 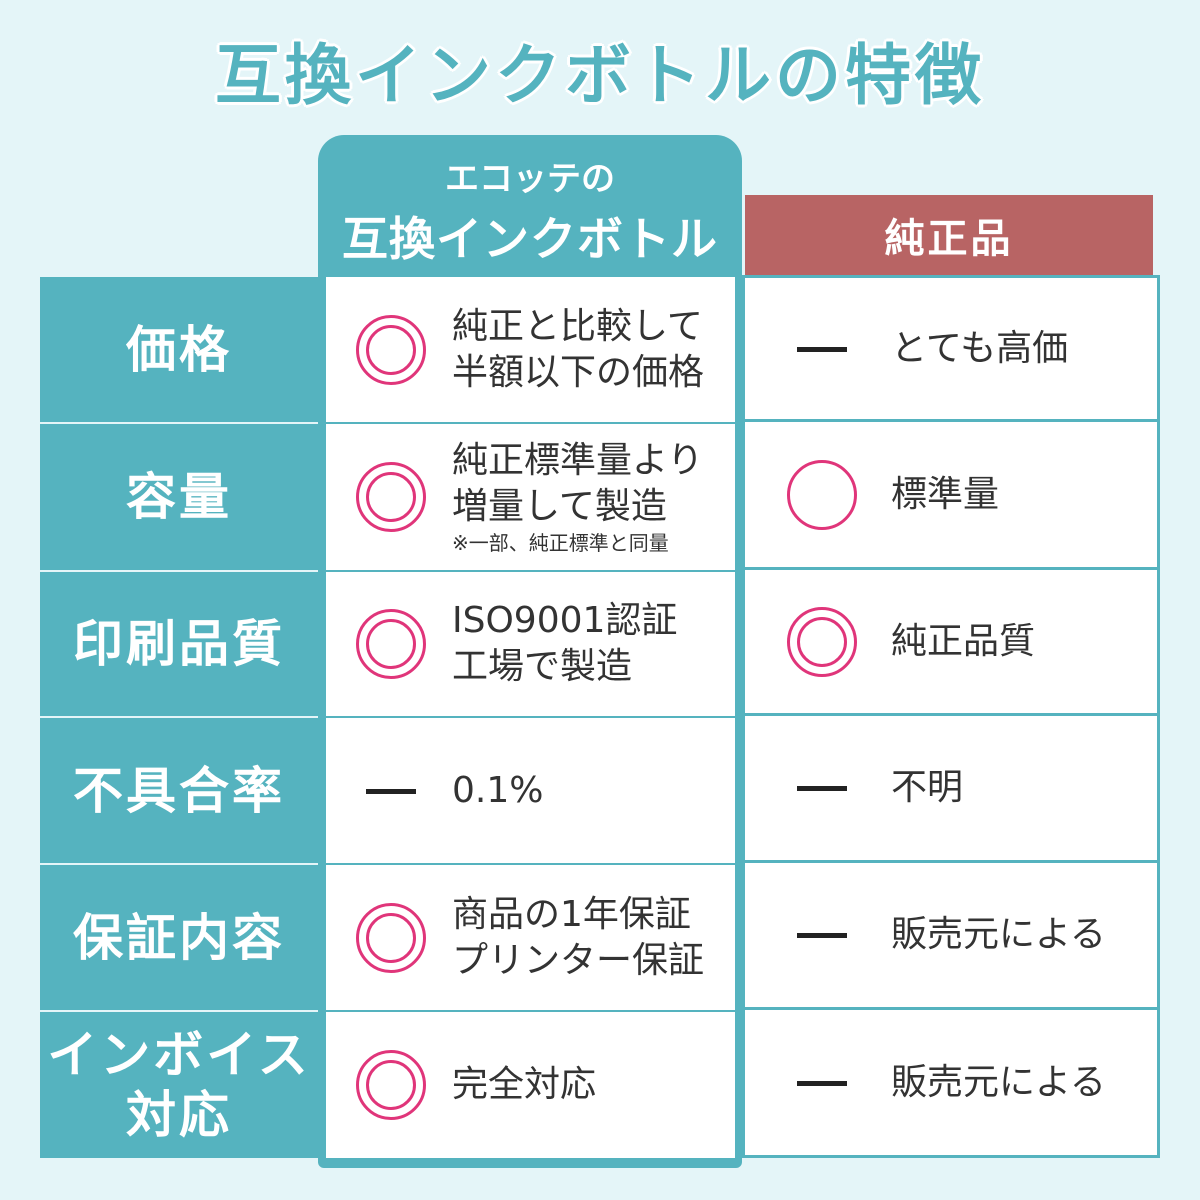 I want to click on ecotte-cell-text: 0.1%, so click(x=497, y=791).